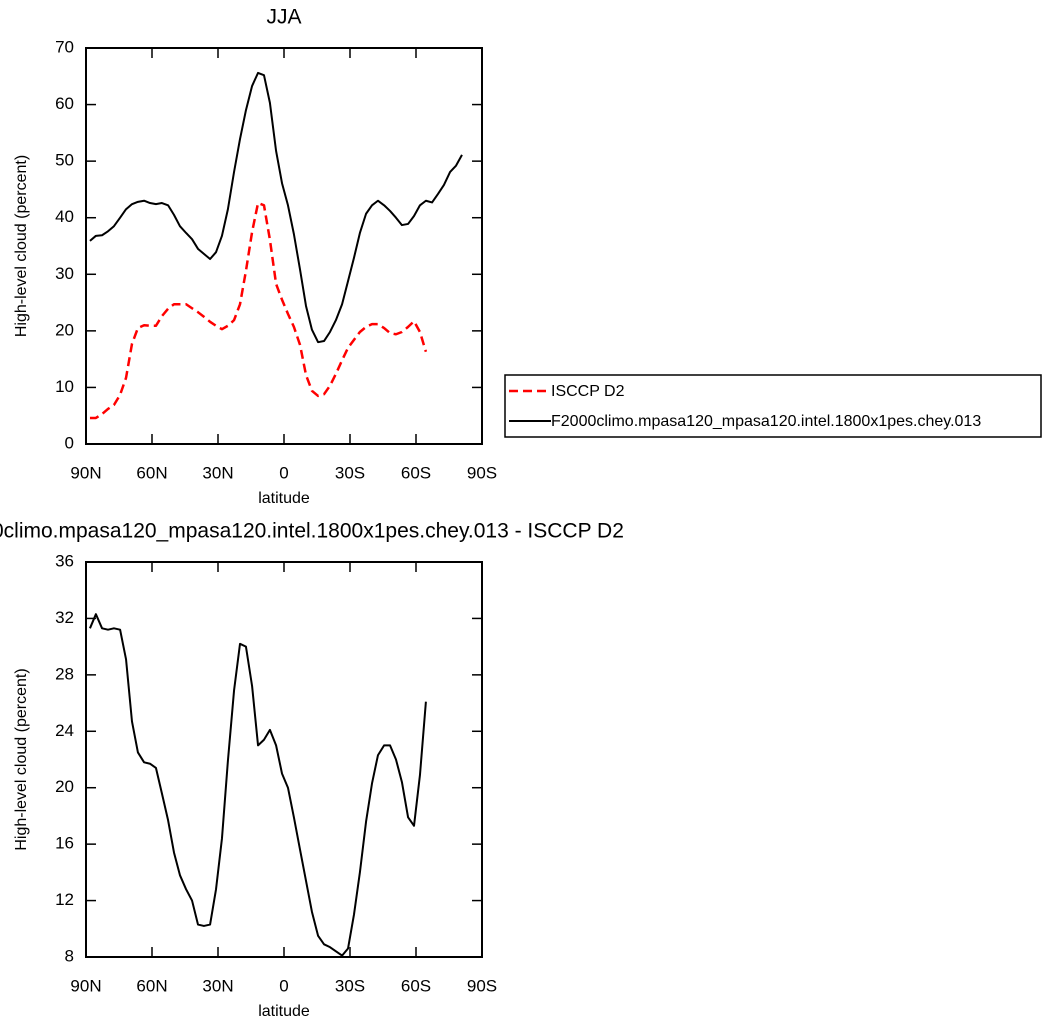 This screenshot has width=1047, height=1026. I want to click on y-tick-label: 40, so click(64, 216).